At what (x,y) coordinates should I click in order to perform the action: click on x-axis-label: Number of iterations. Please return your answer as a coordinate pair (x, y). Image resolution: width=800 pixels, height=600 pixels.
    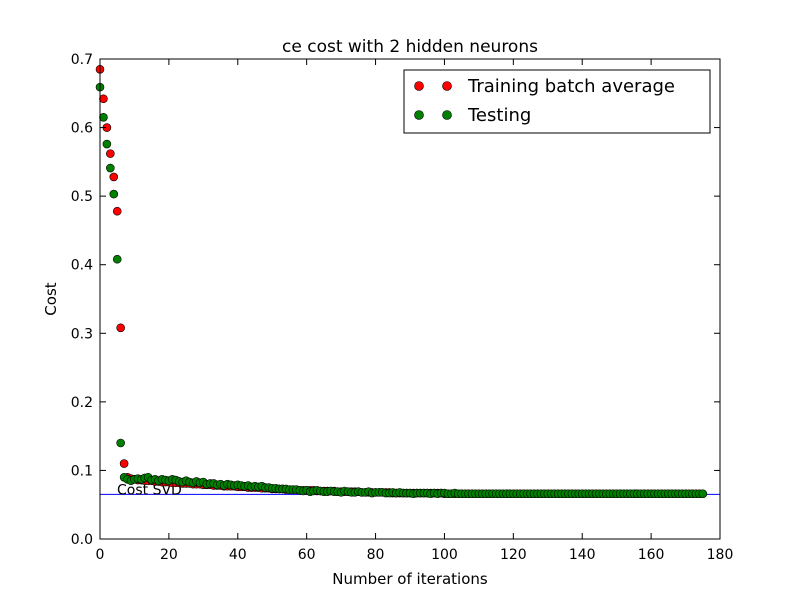
    Looking at the image, I should click on (410, 579).